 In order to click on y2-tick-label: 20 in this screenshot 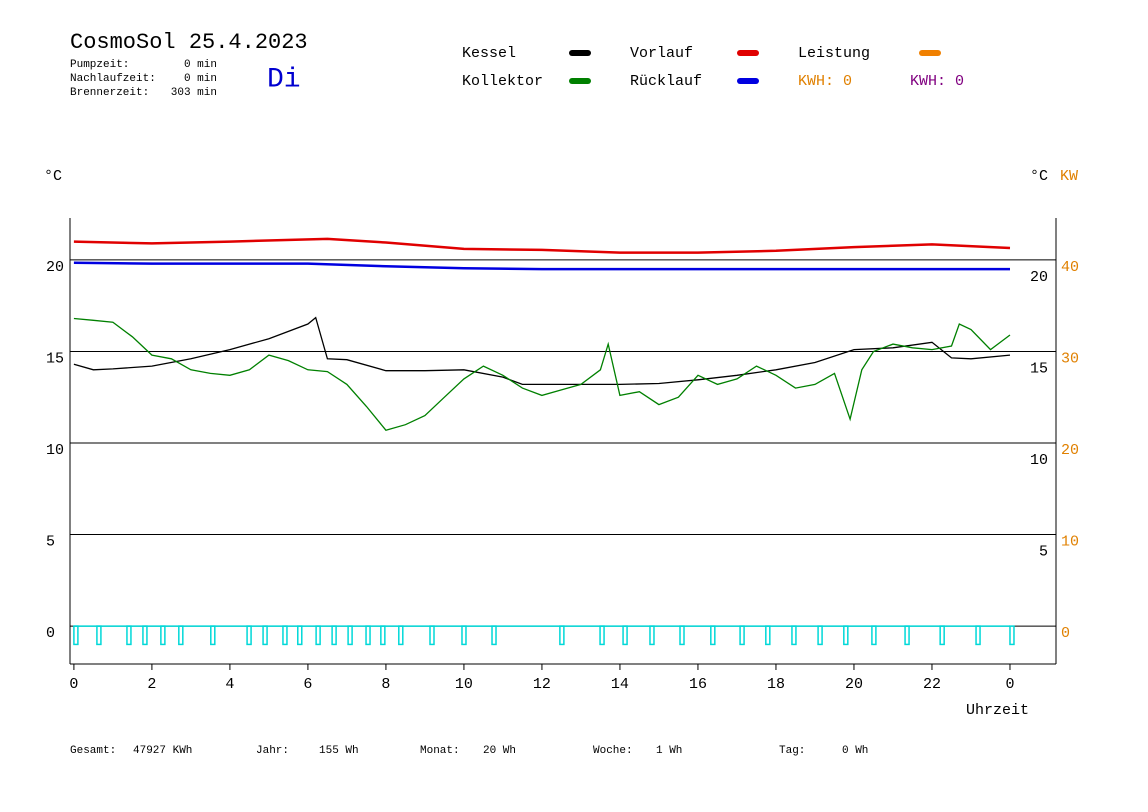, I will do `click(1070, 450)`.